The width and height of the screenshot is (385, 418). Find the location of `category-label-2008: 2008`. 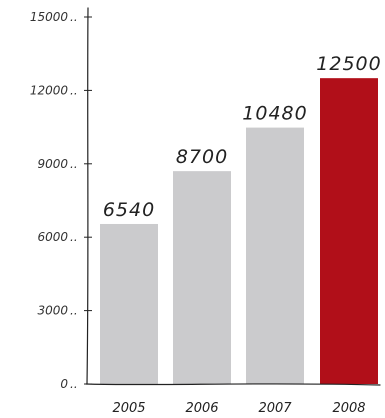

category-label-2008: 2008 is located at coordinates (348, 408).